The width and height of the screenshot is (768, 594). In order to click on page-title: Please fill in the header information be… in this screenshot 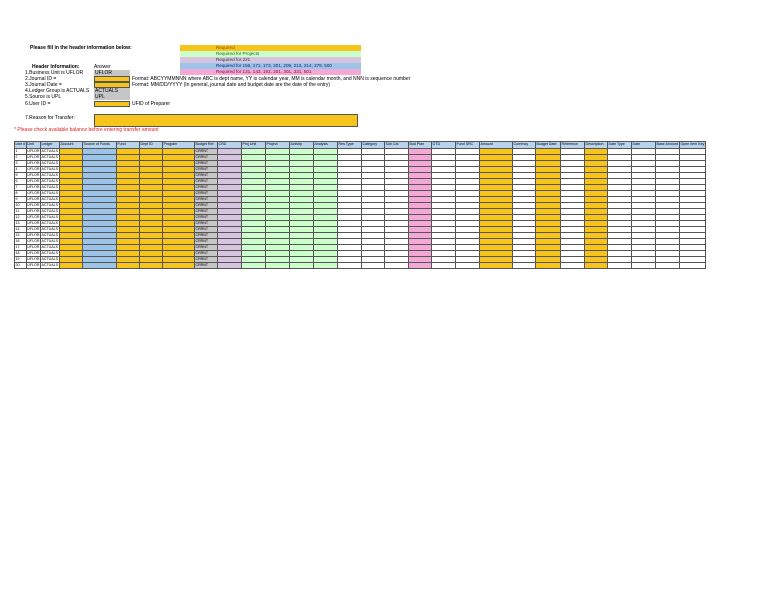, I will do `click(81, 48)`.